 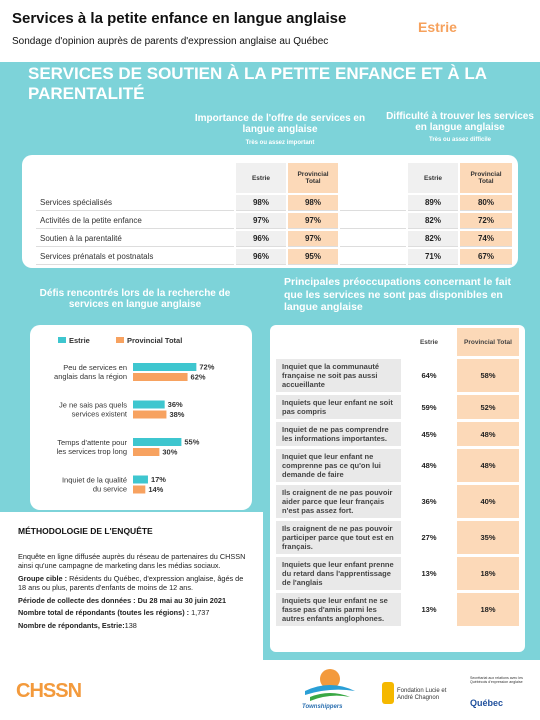 What do you see at coordinates (429, 407) in the screenshot?
I see `cell-value: 59%` at bounding box center [429, 407].